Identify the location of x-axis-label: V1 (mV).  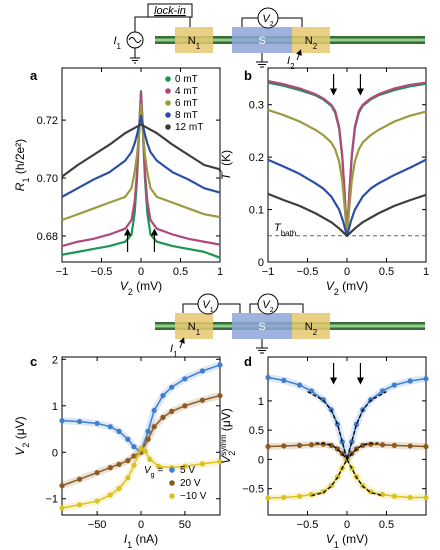
(347, 541).